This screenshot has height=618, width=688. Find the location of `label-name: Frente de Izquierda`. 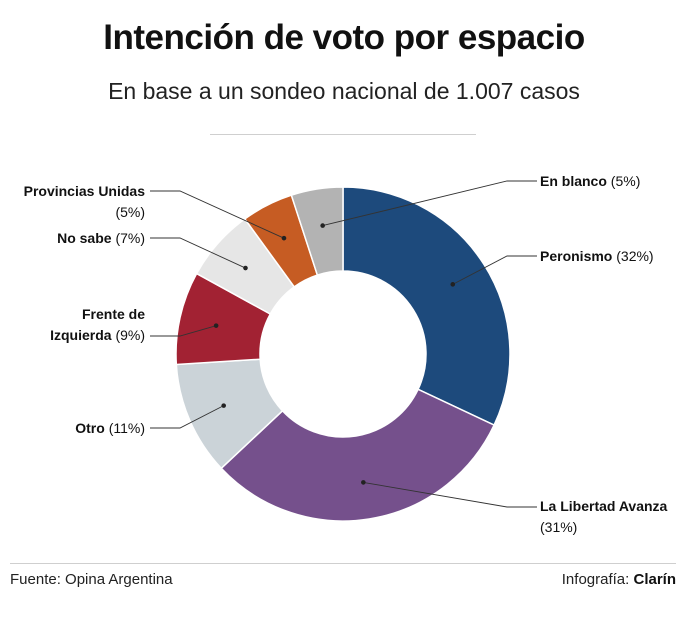

label-name: Frente de Izquierda is located at coordinates (97, 324).